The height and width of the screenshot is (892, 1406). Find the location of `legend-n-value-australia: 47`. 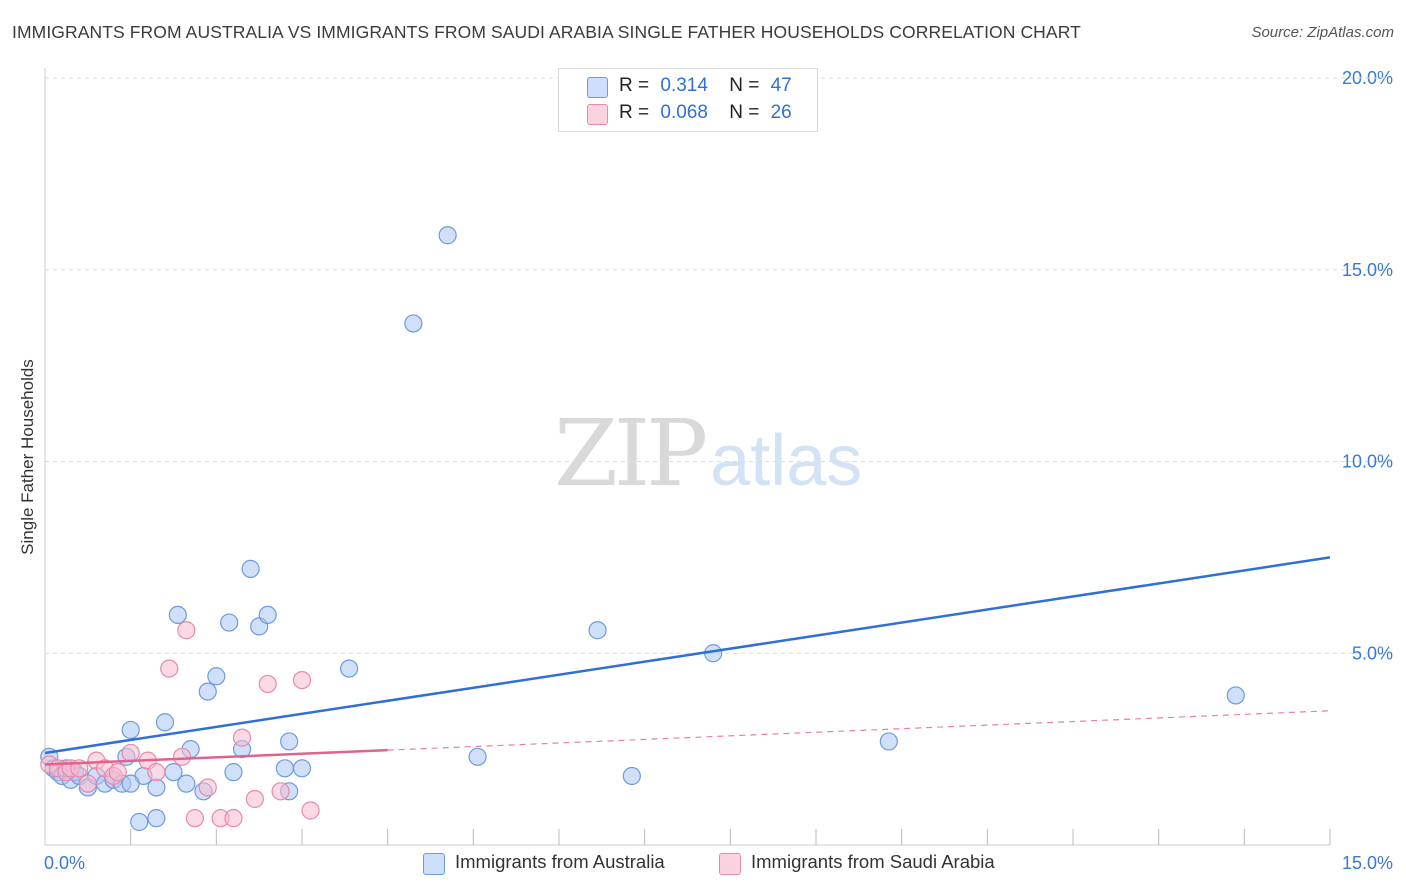

legend-n-value-australia: 47 is located at coordinates (781, 85).